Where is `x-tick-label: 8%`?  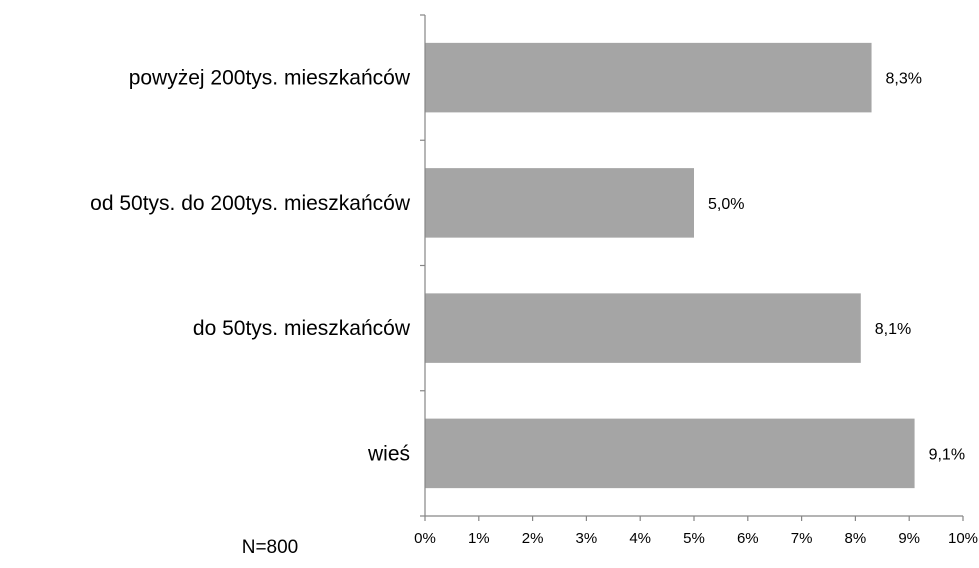
x-tick-label: 8% is located at coordinates (856, 538).